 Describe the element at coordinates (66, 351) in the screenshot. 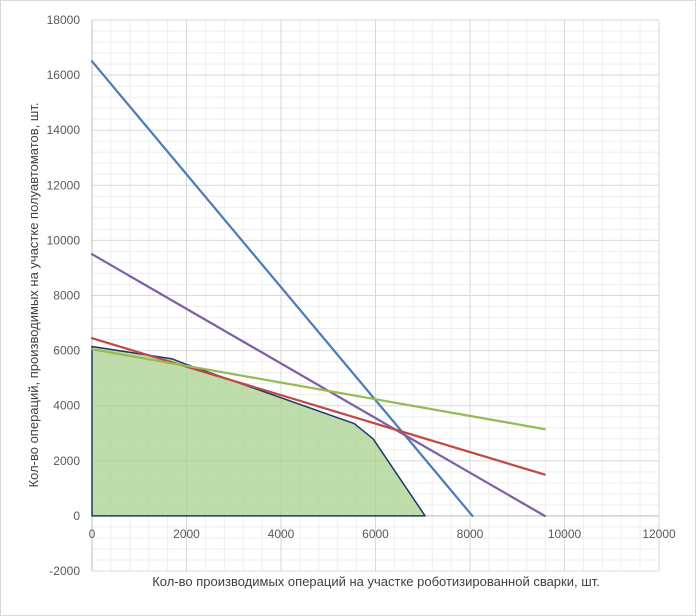

I see `y-tick-label: 6000` at that location.